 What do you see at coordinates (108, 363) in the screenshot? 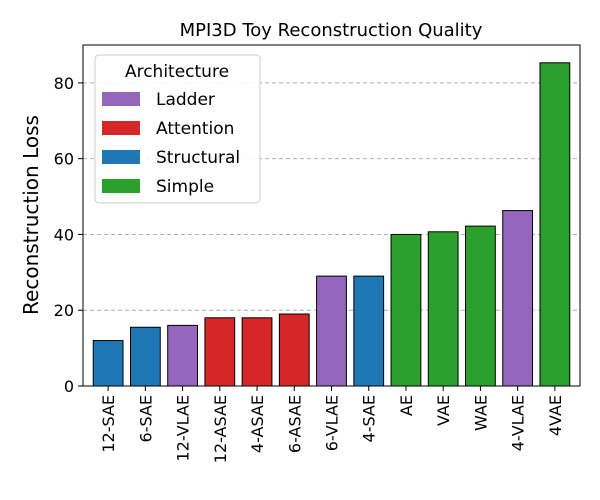
I see `bar-12-sae` at bounding box center [108, 363].